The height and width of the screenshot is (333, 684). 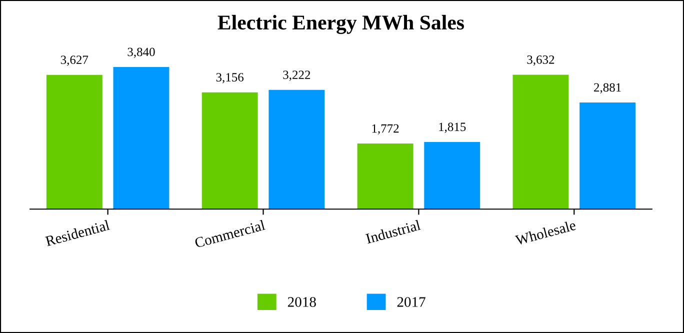 I want to click on data-label: 1,772, so click(x=385, y=129).